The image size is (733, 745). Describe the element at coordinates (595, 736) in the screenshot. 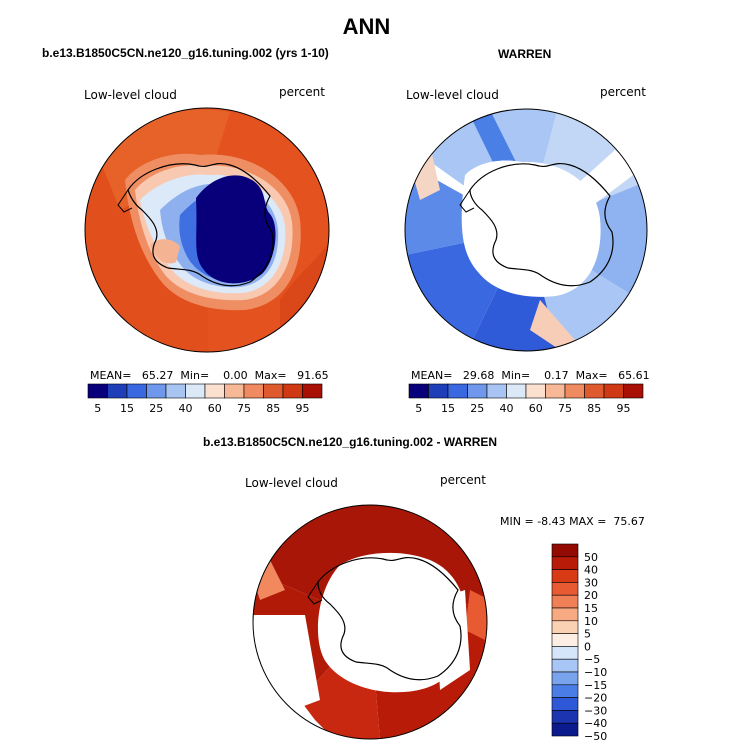

I see `colorbar-tick-label: −50` at that location.